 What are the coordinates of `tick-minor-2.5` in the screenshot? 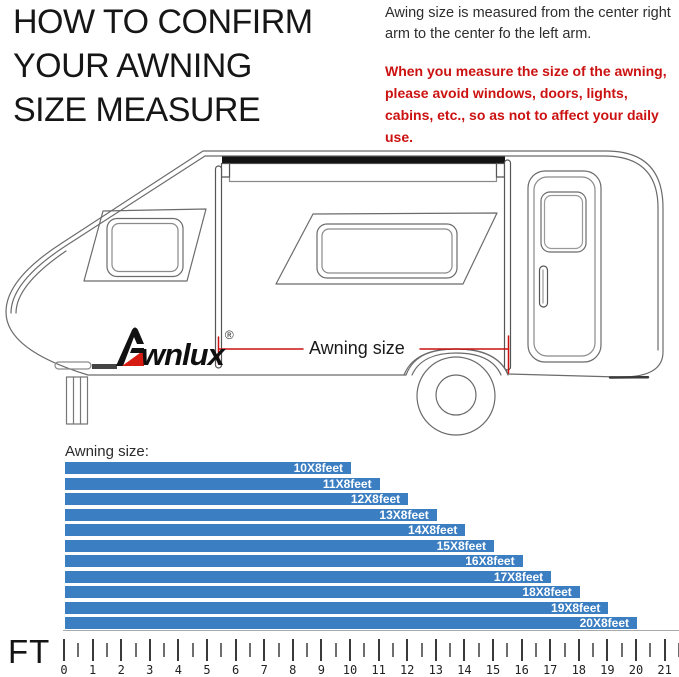 It's located at (135, 650).